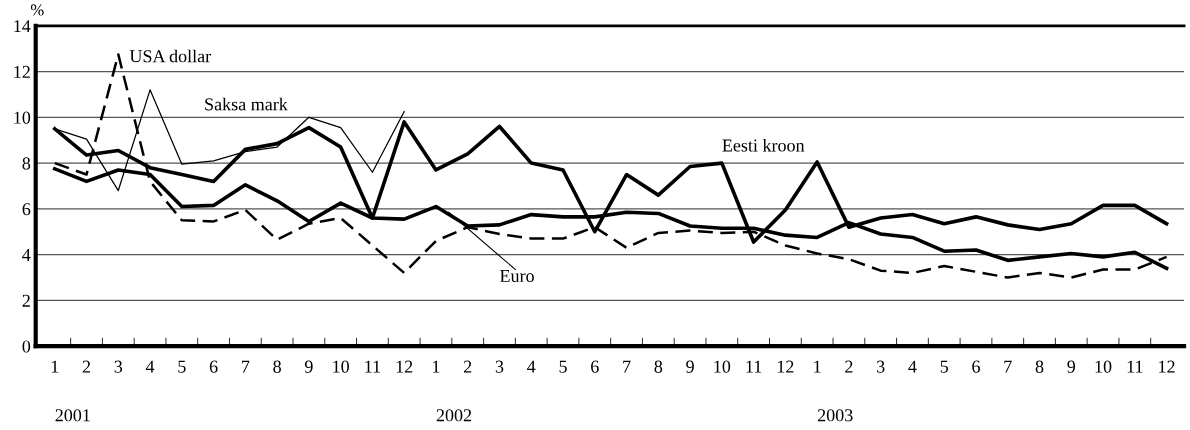  I want to click on y-tick-label: 12, so click(22, 71).